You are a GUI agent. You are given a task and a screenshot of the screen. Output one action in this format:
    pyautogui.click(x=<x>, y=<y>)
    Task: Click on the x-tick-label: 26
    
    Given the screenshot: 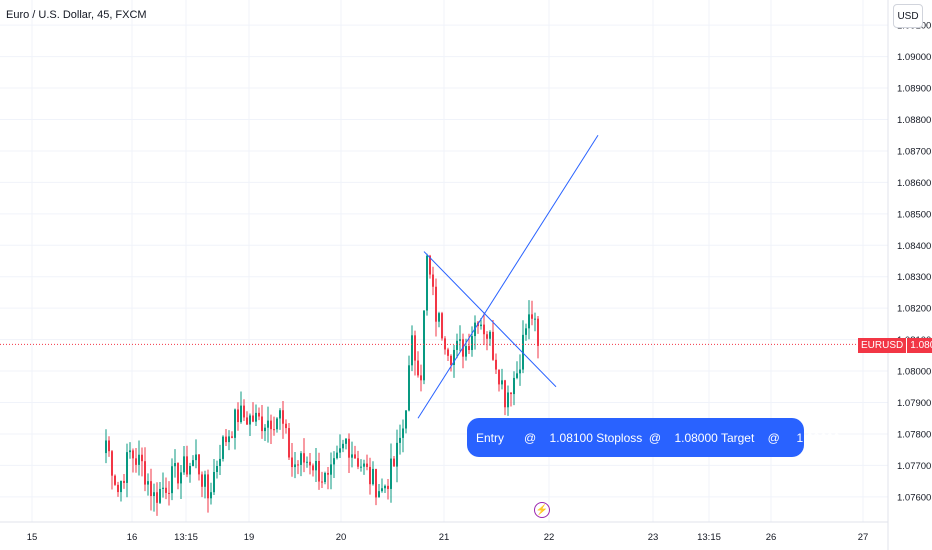 What is the action you would take?
    pyautogui.click(x=771, y=537)
    